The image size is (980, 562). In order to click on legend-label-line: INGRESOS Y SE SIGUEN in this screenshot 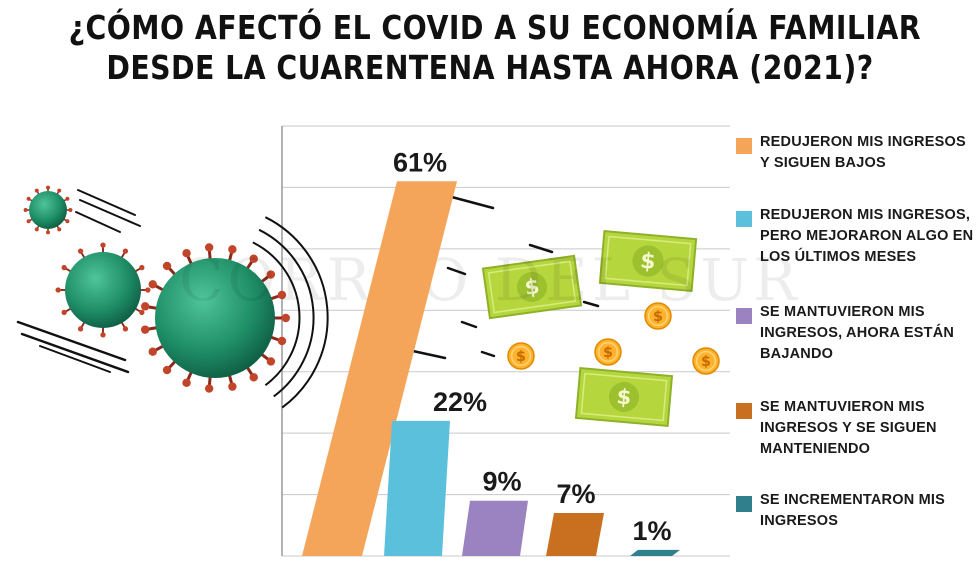, I will do `click(848, 428)`.